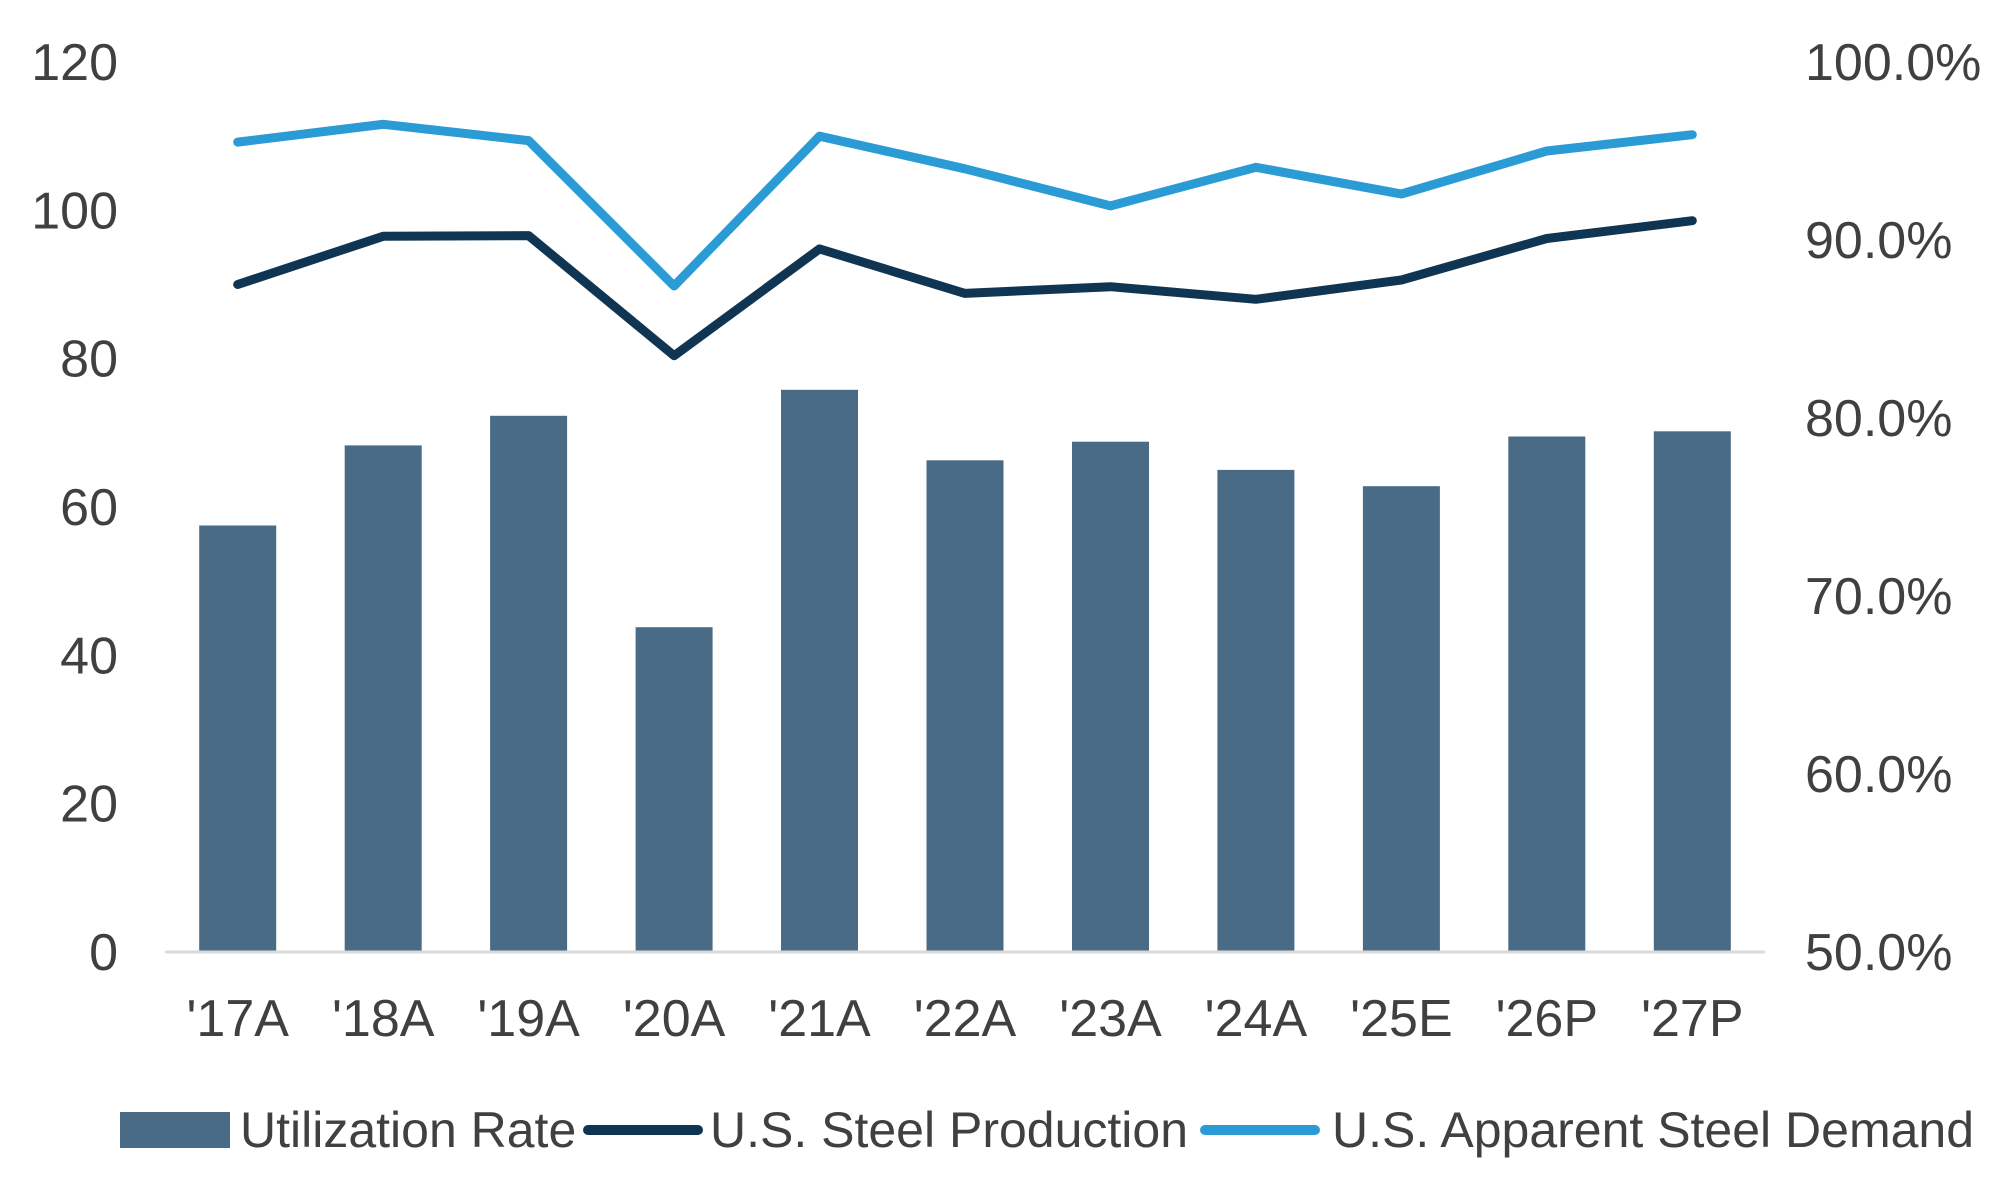 The height and width of the screenshot is (1198, 2000). I want to click on x-tick-label: '19A, so click(528, 1019).